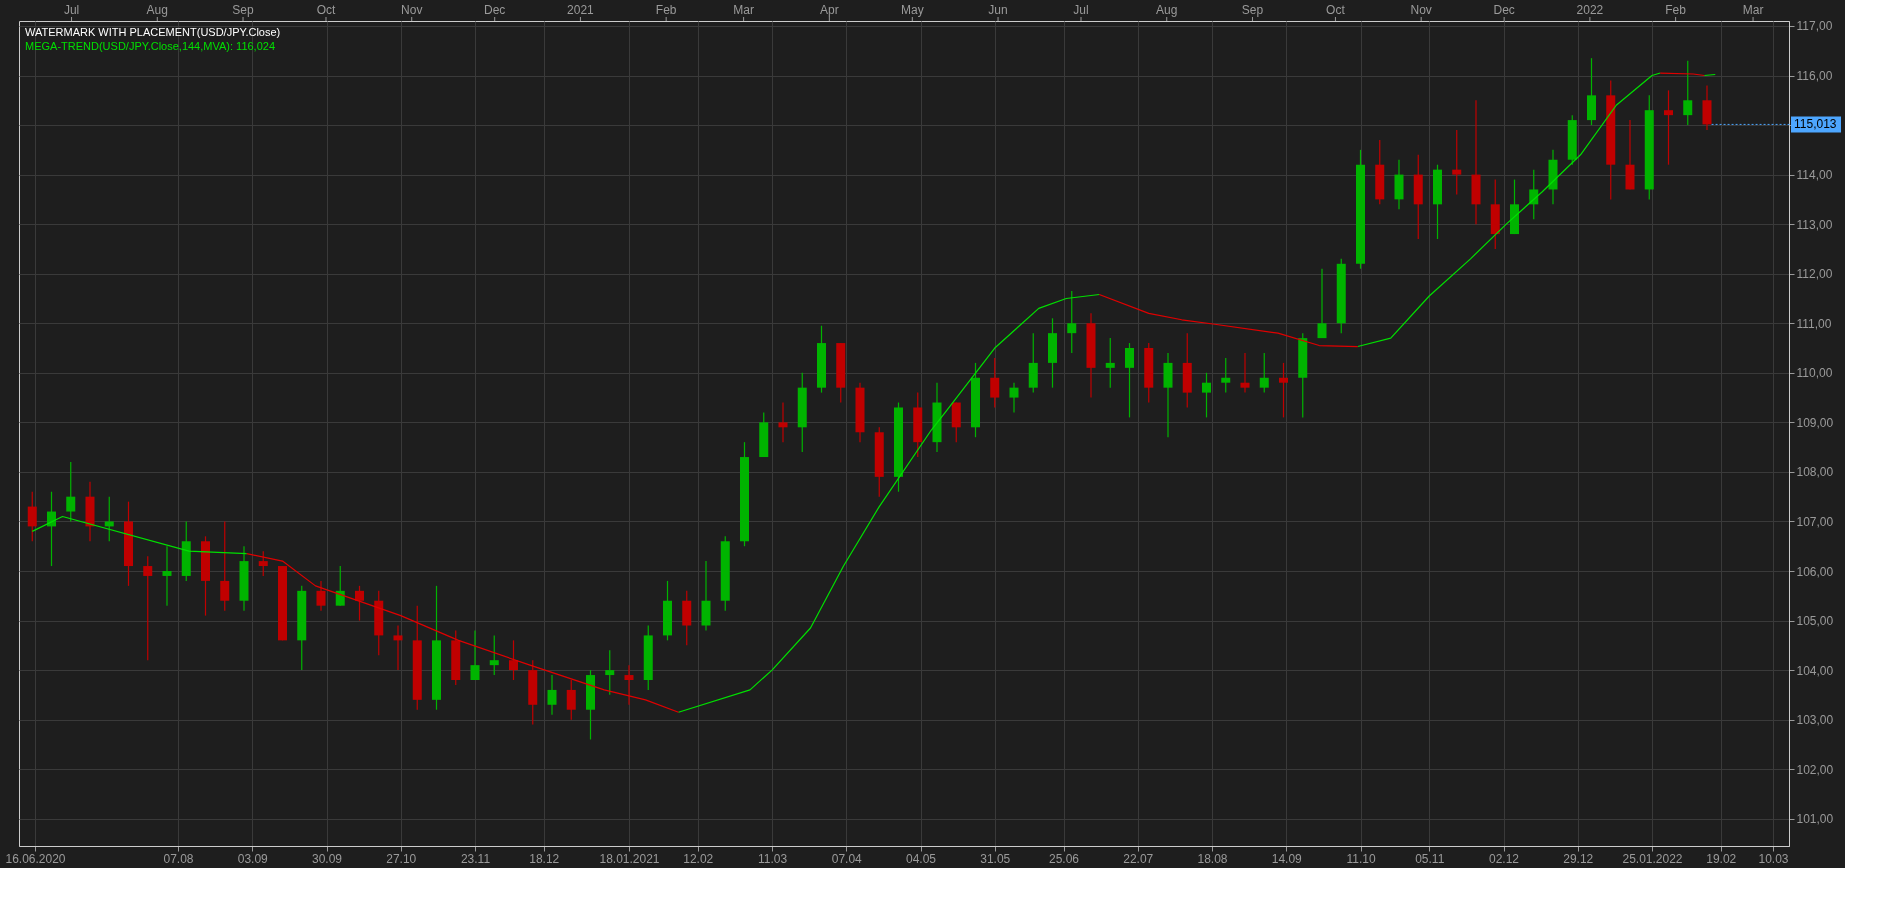  I want to click on y-tick-label: 114,00, so click(1814, 175).